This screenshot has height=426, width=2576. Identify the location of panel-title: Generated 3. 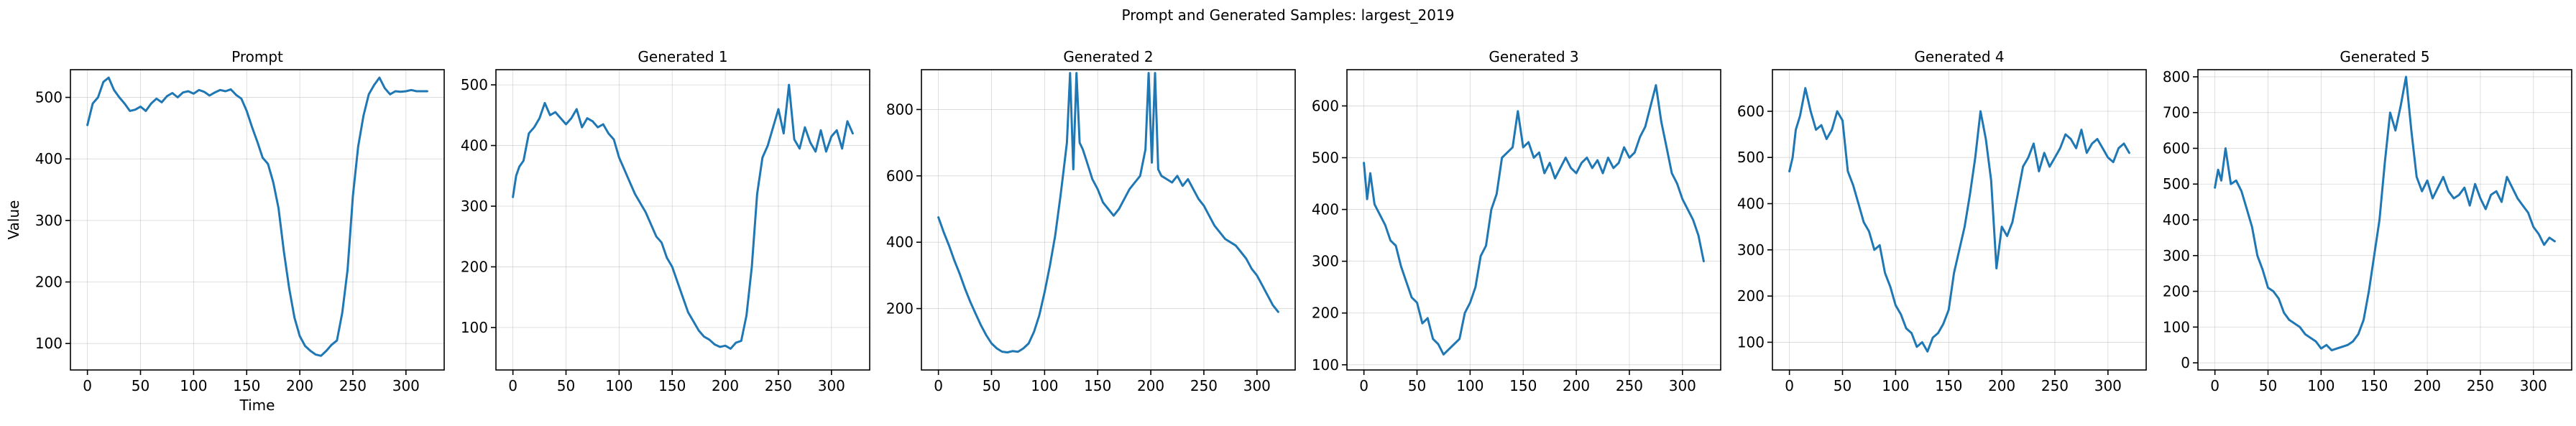
(1533, 57).